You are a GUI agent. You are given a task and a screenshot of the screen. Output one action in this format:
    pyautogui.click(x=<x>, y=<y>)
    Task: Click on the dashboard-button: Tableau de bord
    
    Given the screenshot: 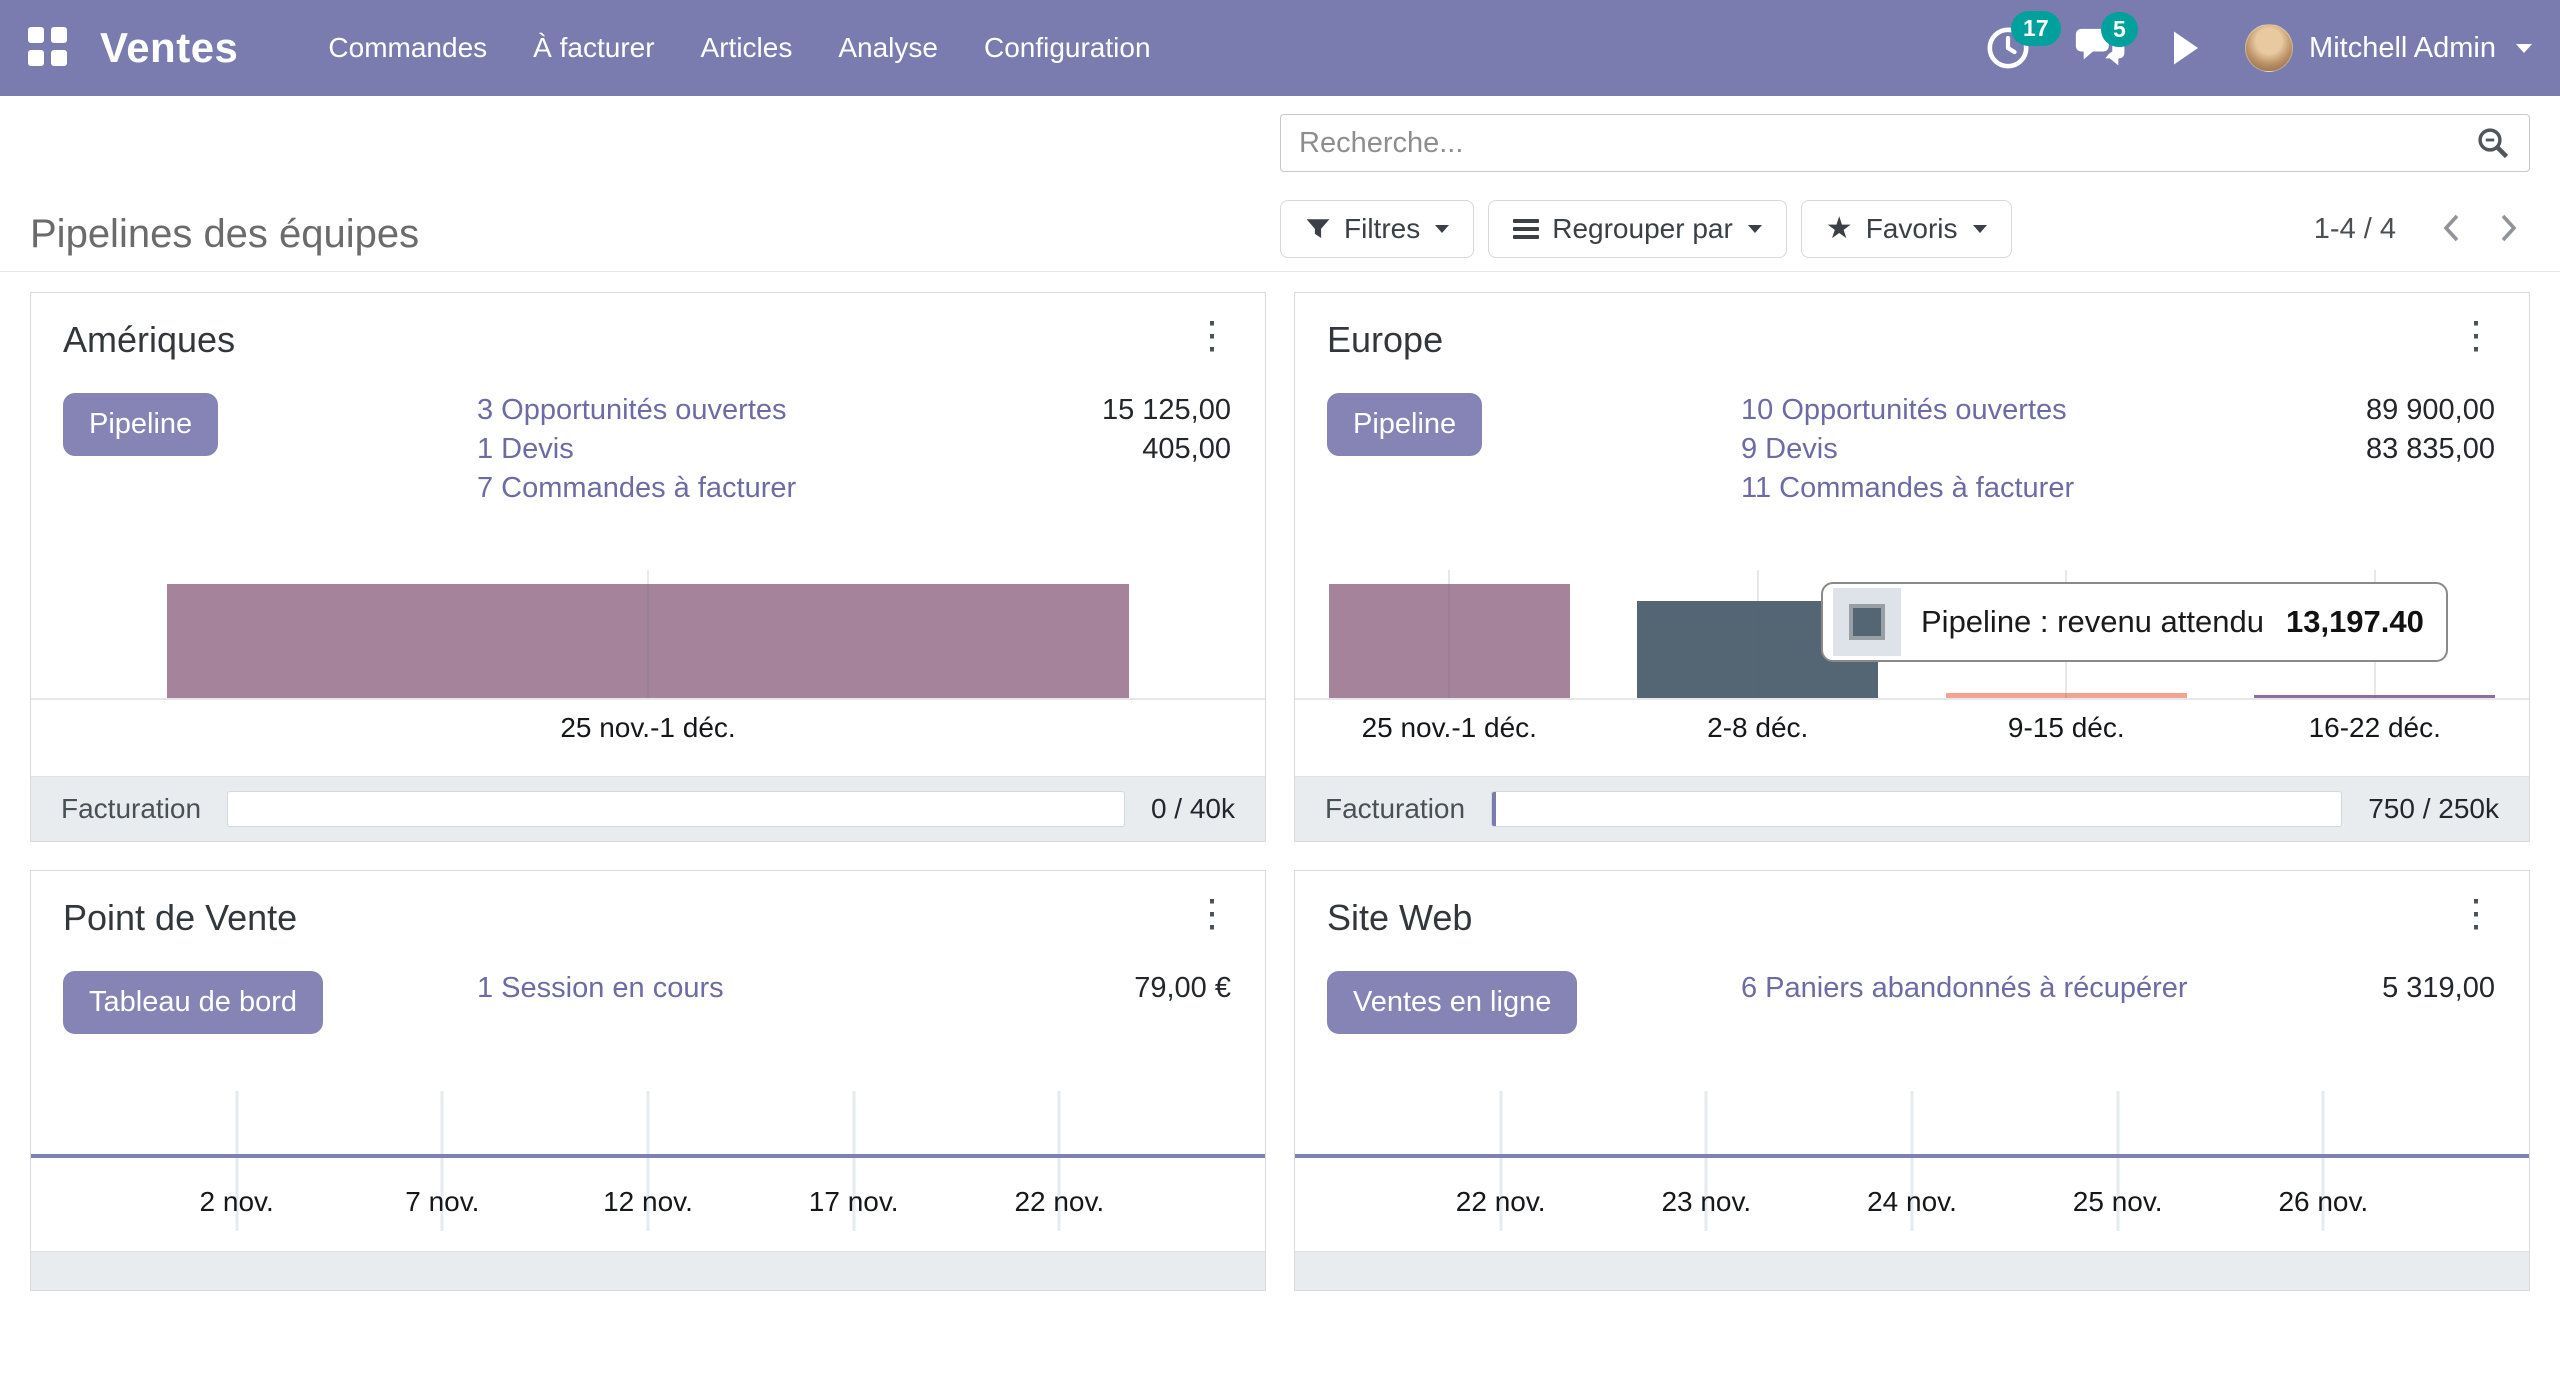 What is the action you would take?
    pyautogui.click(x=193, y=1002)
    